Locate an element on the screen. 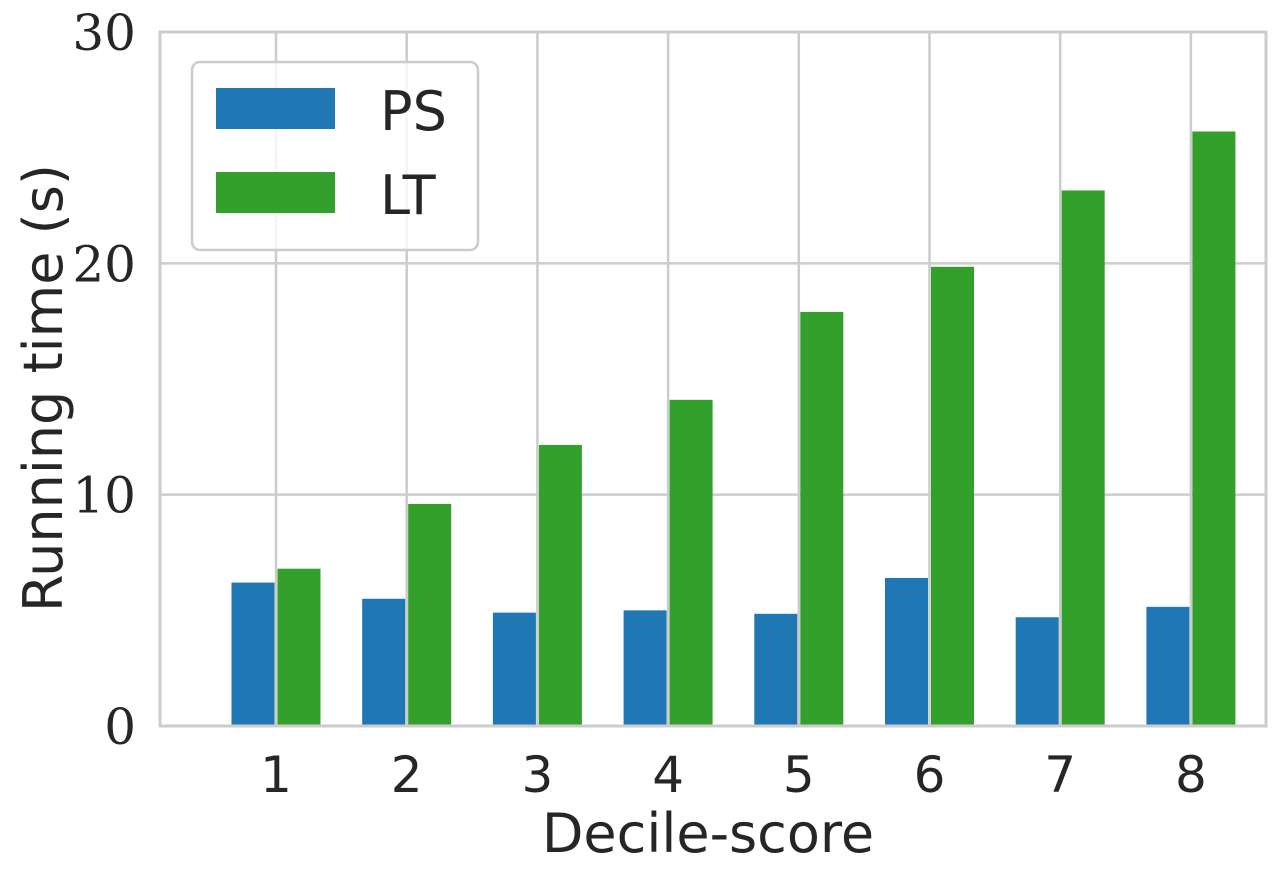 This screenshot has width=1276, height=876. x-tick-label: 7 is located at coordinates (1060, 775).